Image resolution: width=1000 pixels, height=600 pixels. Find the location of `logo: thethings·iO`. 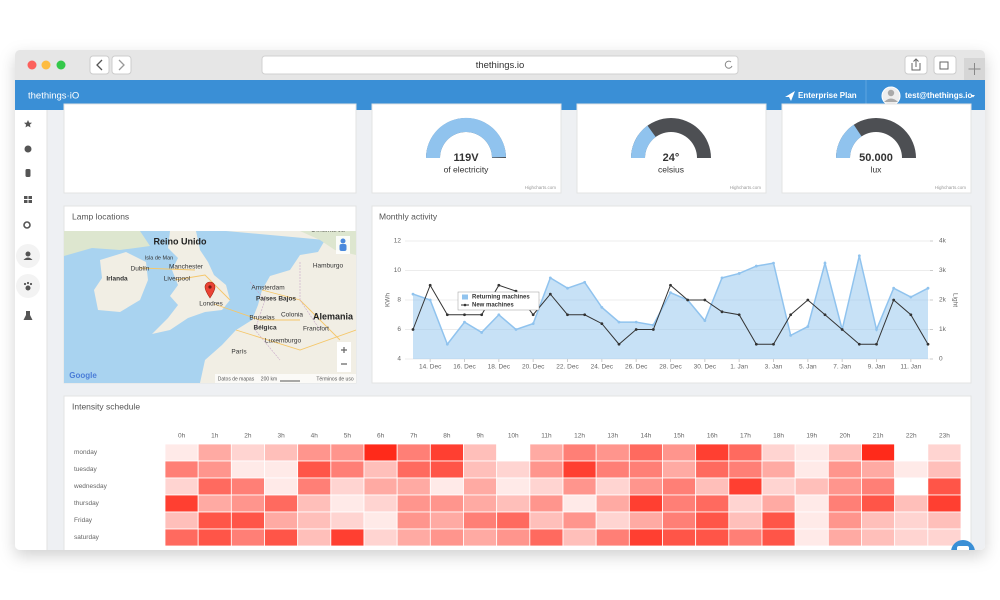

logo: thethings·iO is located at coordinates (53, 96).